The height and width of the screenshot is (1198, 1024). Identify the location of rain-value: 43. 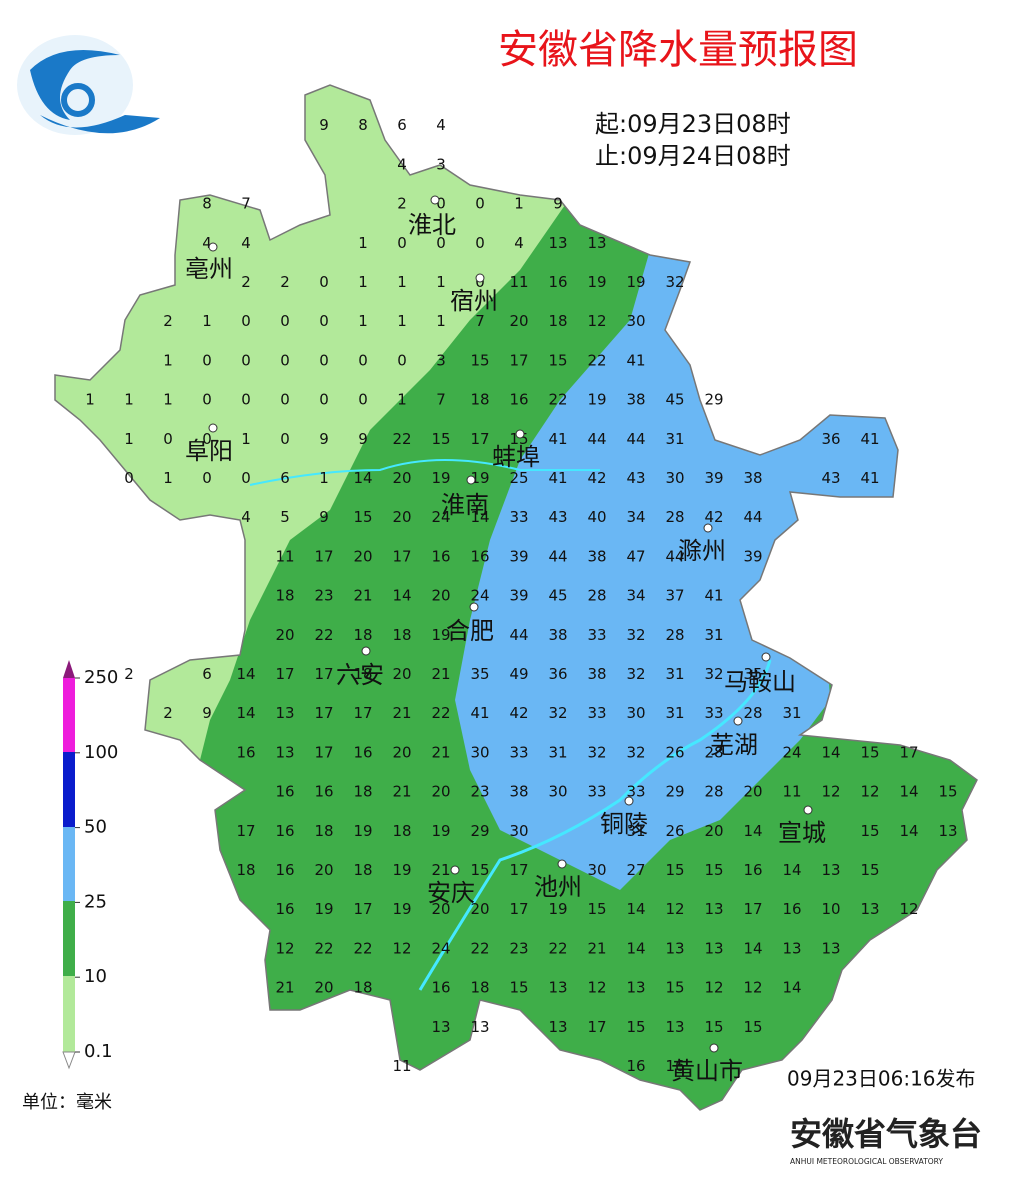
(635, 478).